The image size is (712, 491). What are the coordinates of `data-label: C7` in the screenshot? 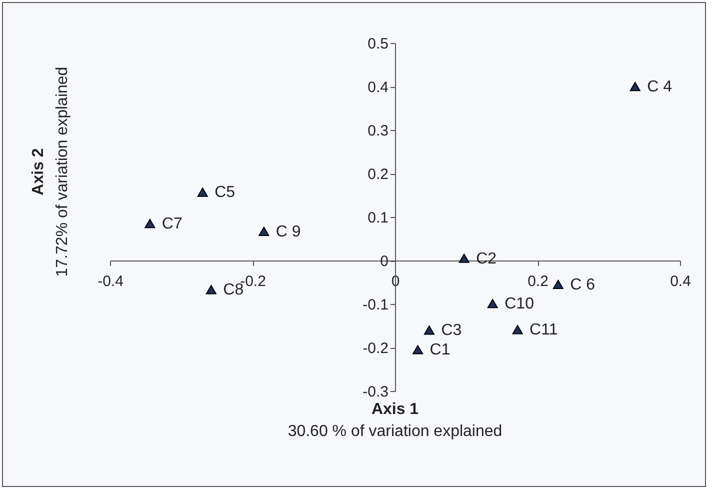 It's located at (172, 224).